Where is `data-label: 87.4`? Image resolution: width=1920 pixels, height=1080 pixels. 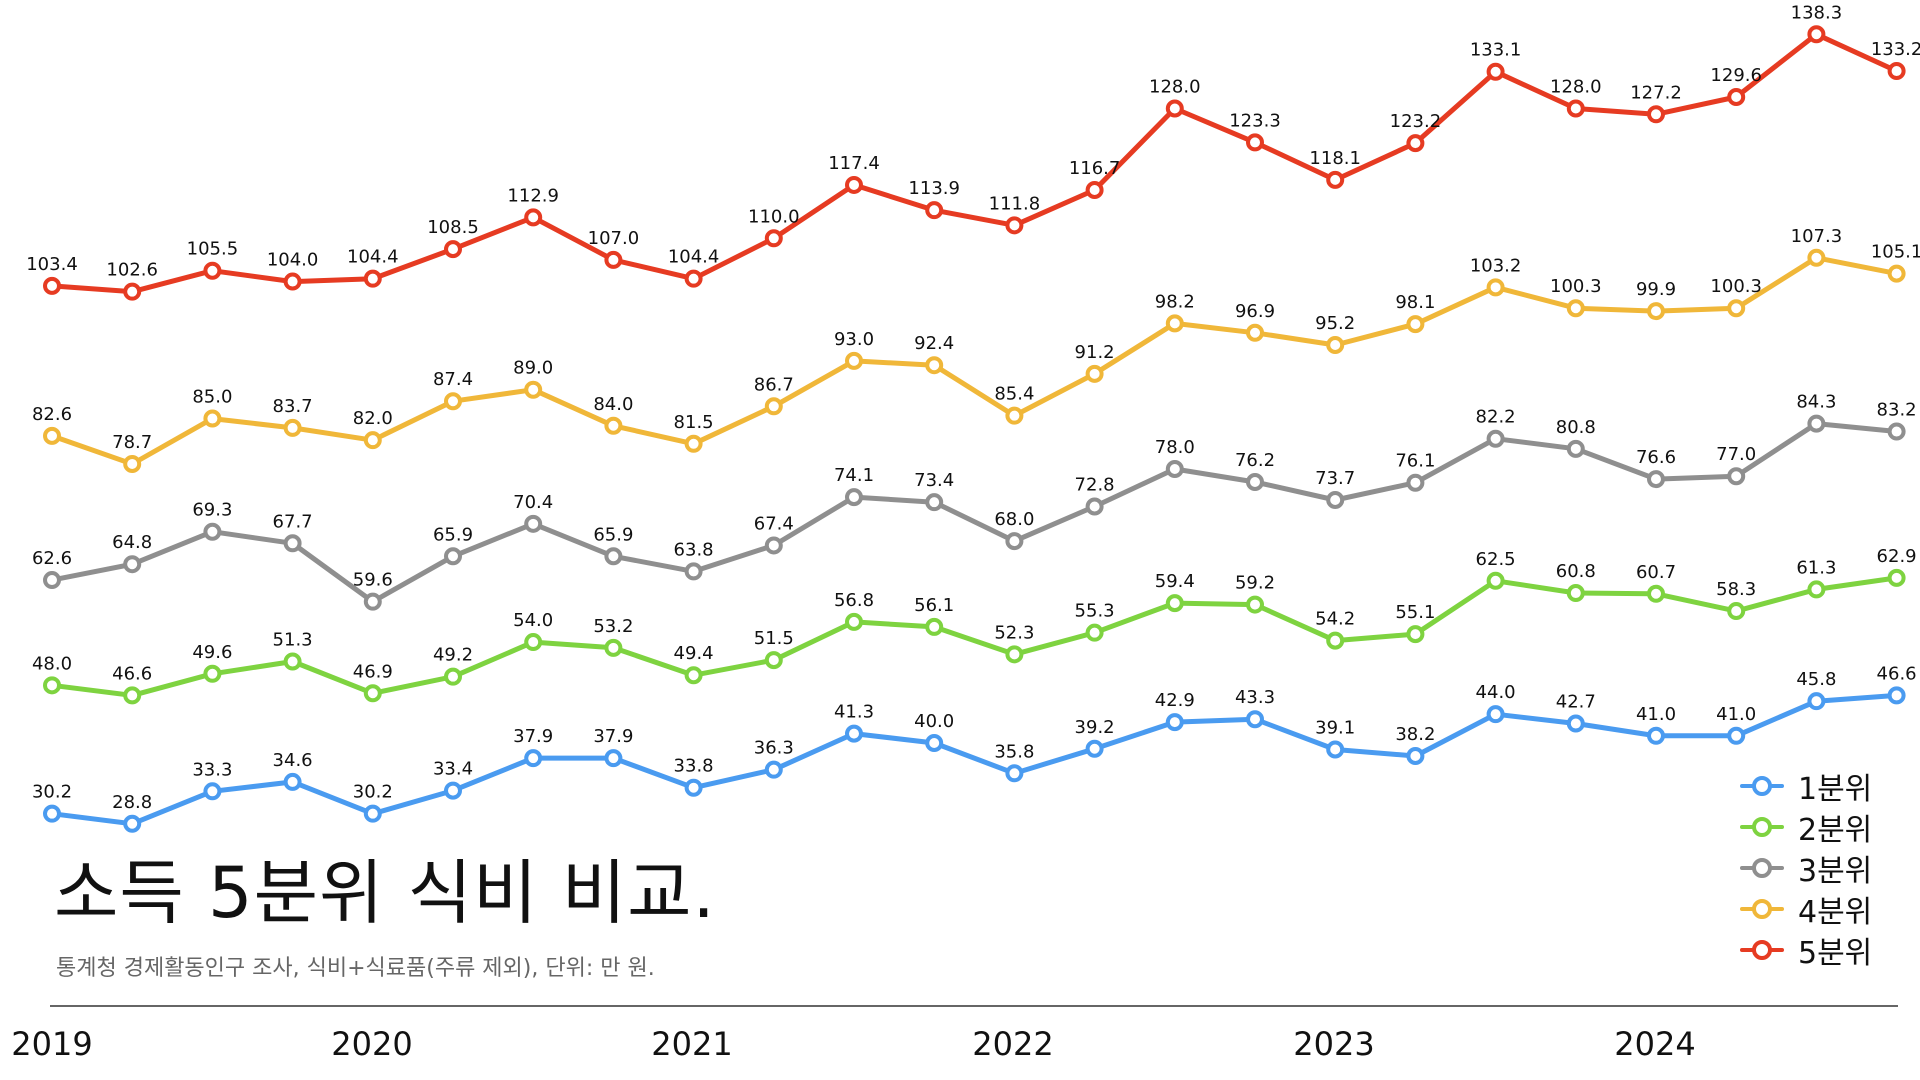
data-label: 87.4 is located at coordinates (453, 379).